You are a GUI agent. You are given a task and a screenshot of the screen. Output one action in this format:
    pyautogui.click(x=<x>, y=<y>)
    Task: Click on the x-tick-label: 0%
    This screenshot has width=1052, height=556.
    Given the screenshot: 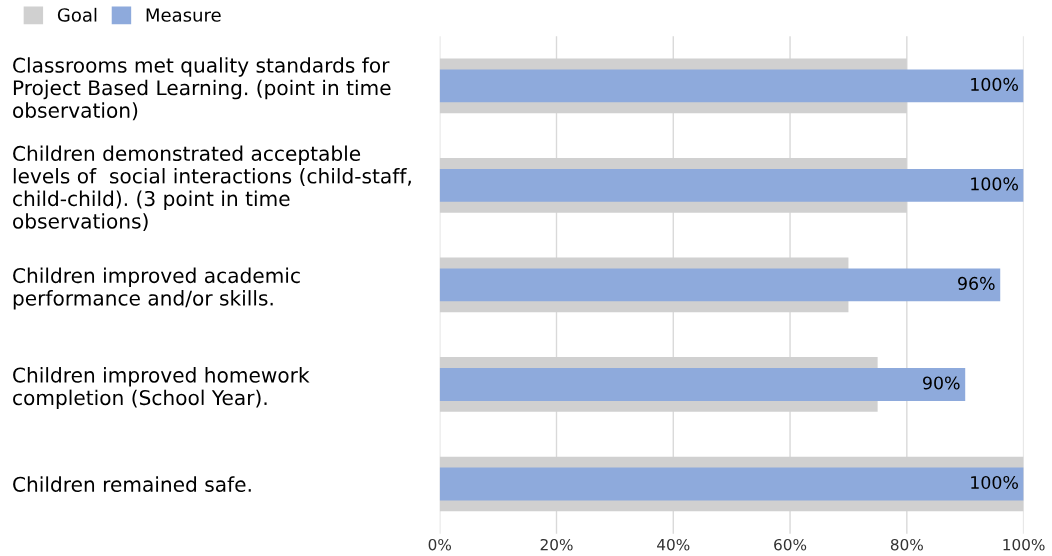 What is the action you would take?
    pyautogui.click(x=440, y=544)
    